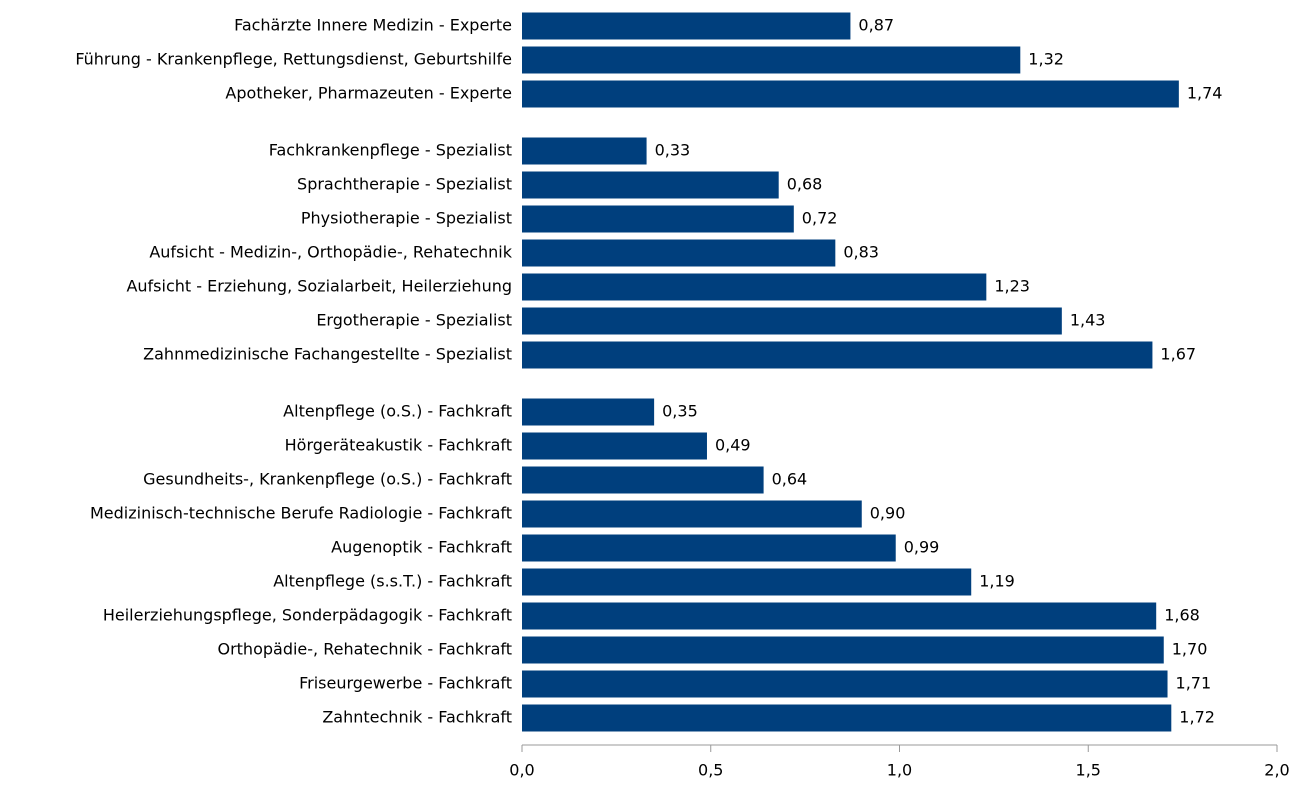 The height and width of the screenshot is (786, 1302). What do you see at coordinates (364, 649) in the screenshot?
I see `category-label: Orthopädie-, Rehatechnik - Fachkraft` at bounding box center [364, 649].